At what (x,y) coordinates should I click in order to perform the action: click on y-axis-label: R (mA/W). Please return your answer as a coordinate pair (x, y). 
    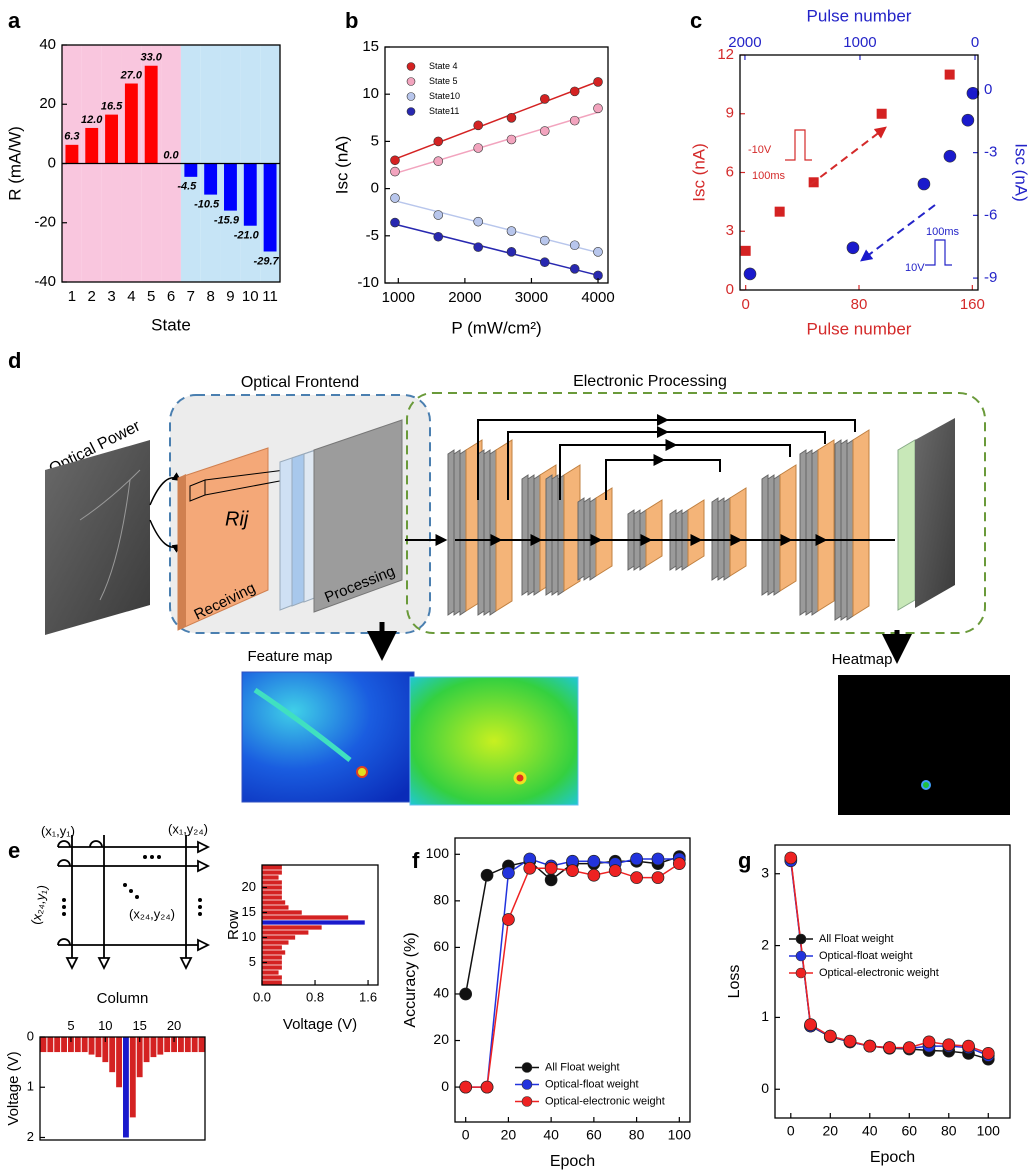
    Looking at the image, I should click on (14, 163).